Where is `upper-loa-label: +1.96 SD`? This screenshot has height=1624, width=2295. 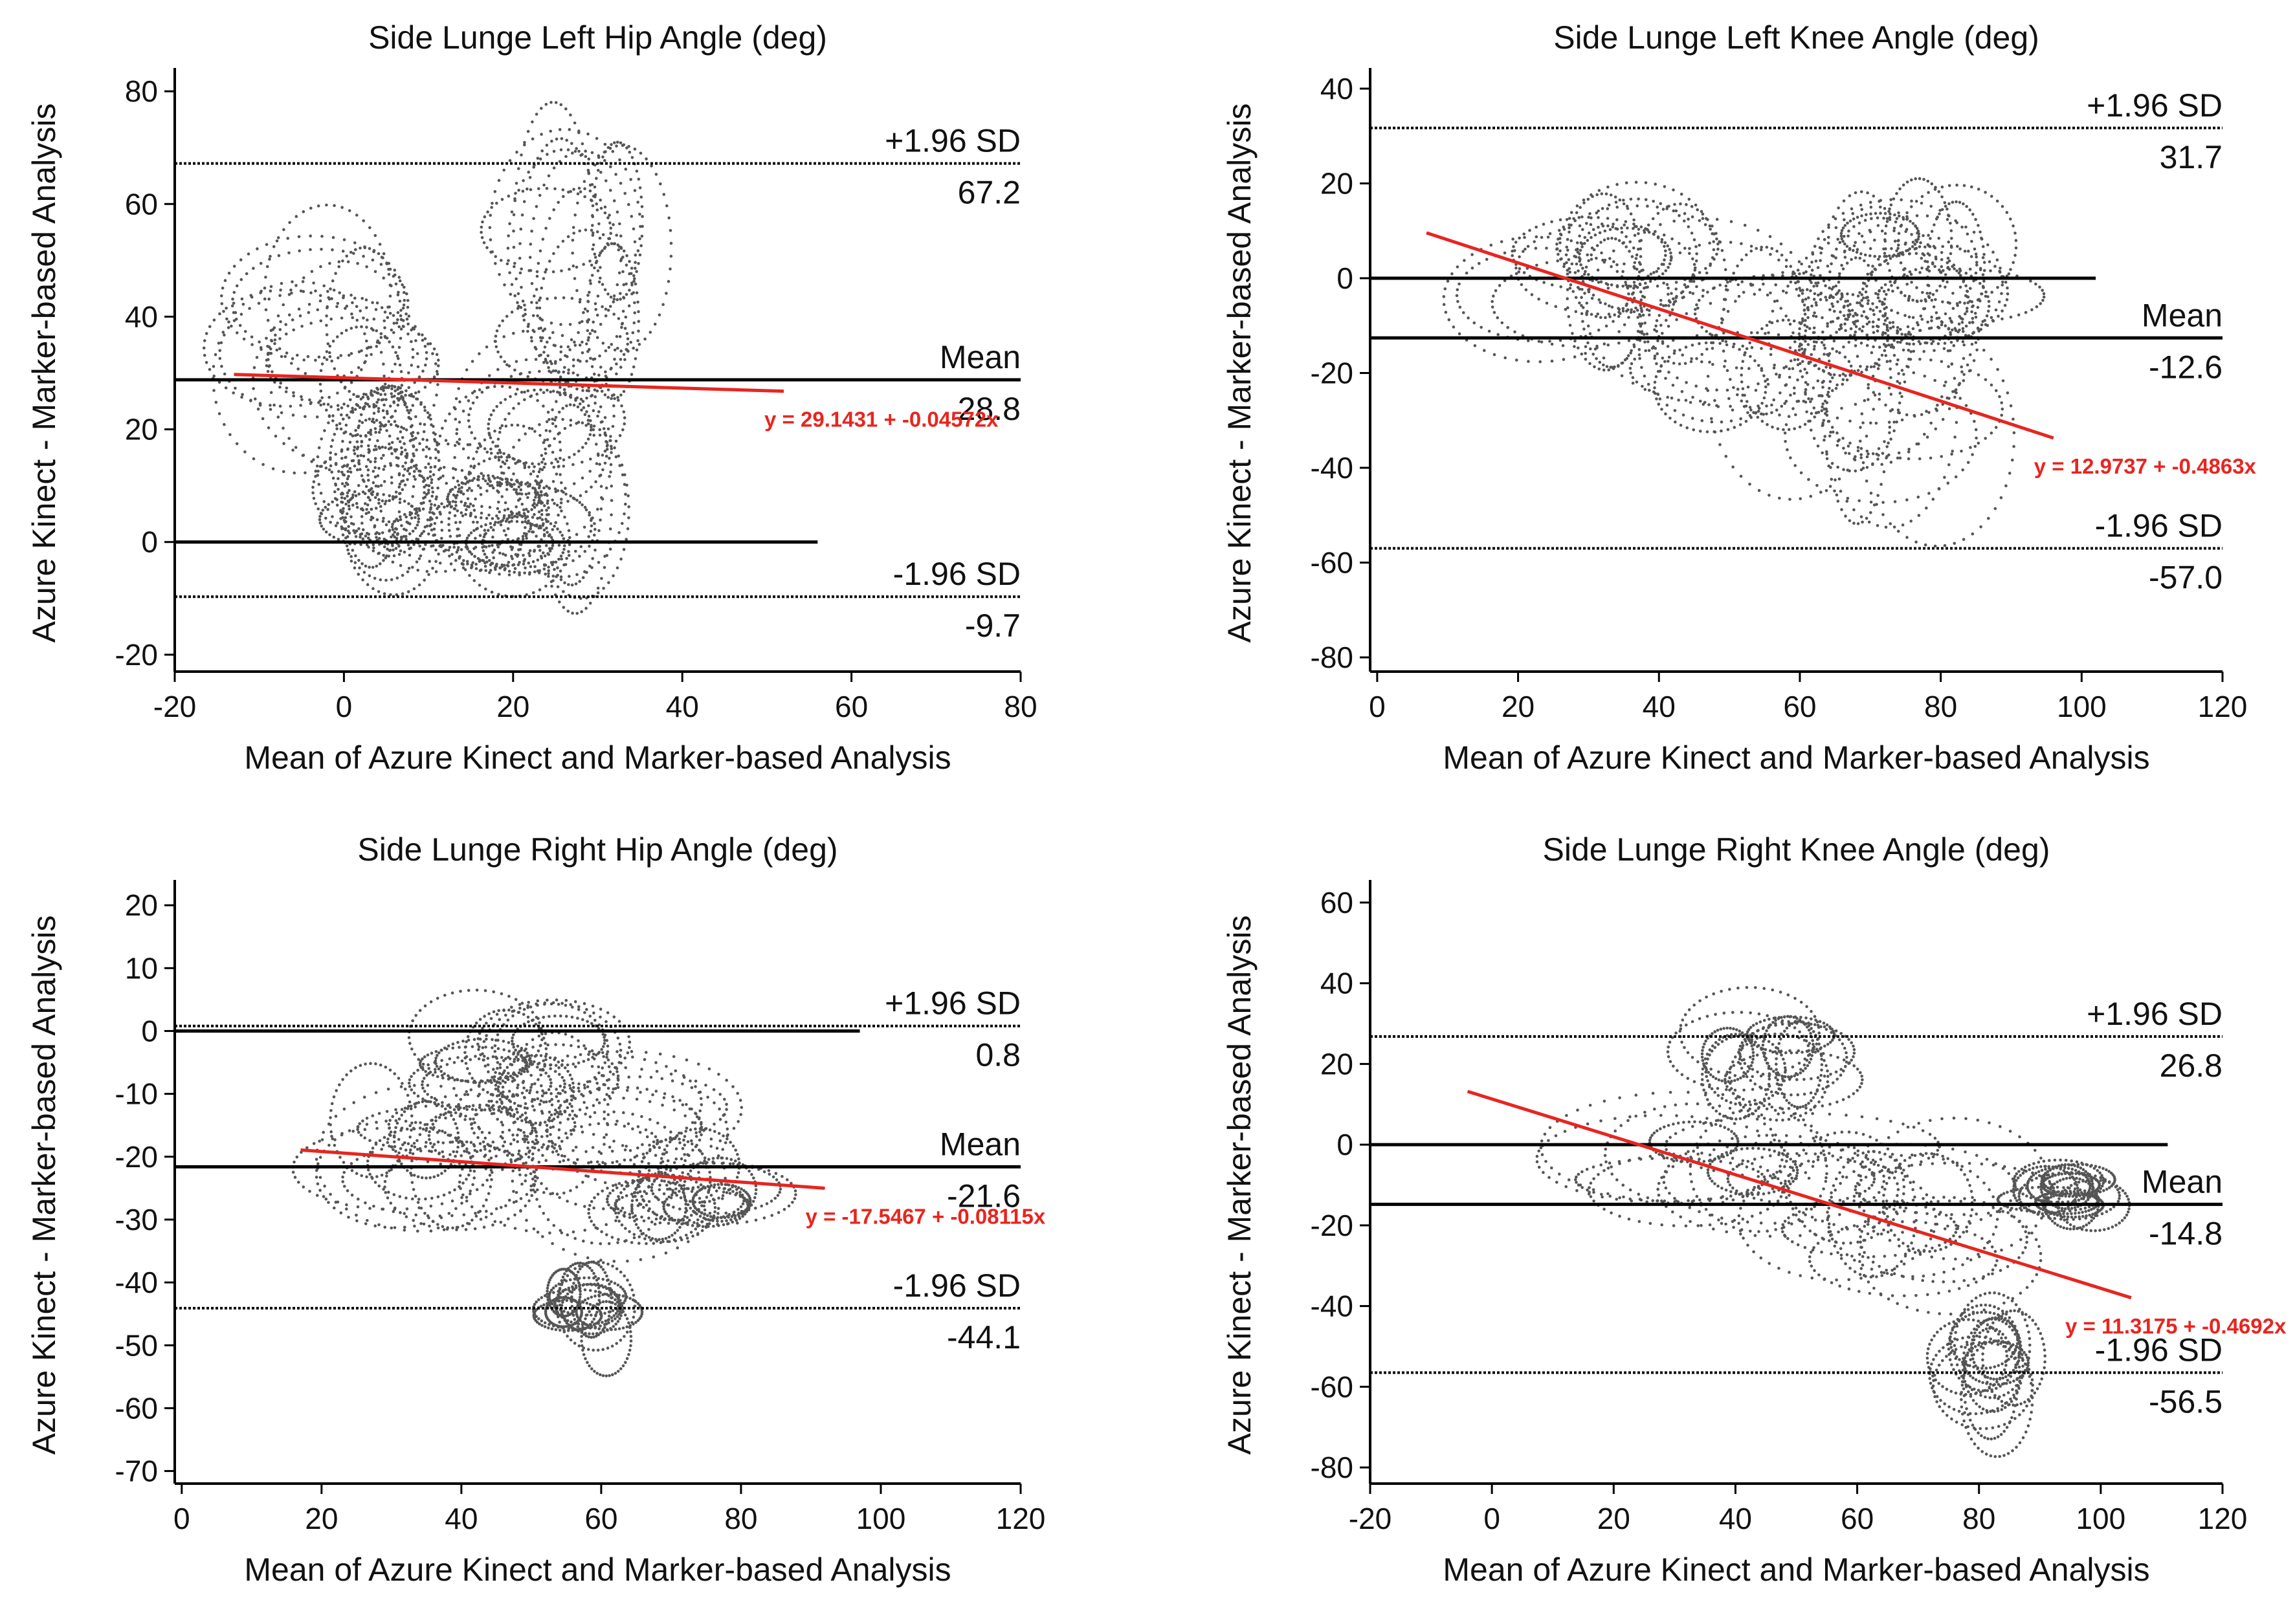 upper-loa-label: +1.96 SD is located at coordinates (953, 141).